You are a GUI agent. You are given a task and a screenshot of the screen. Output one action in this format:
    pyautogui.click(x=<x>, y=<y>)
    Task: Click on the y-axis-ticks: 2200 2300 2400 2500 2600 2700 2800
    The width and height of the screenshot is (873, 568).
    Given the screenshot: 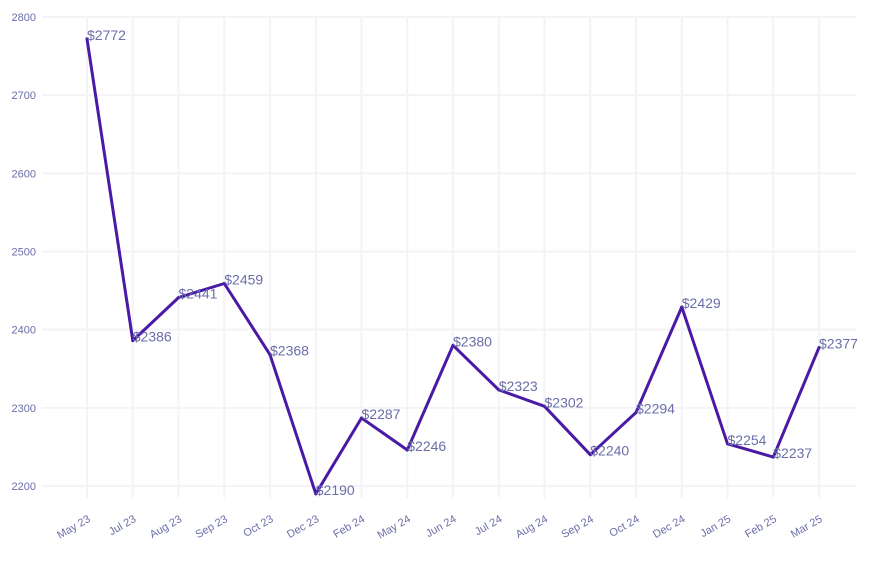 What is the action you would take?
    pyautogui.click(x=24, y=252)
    